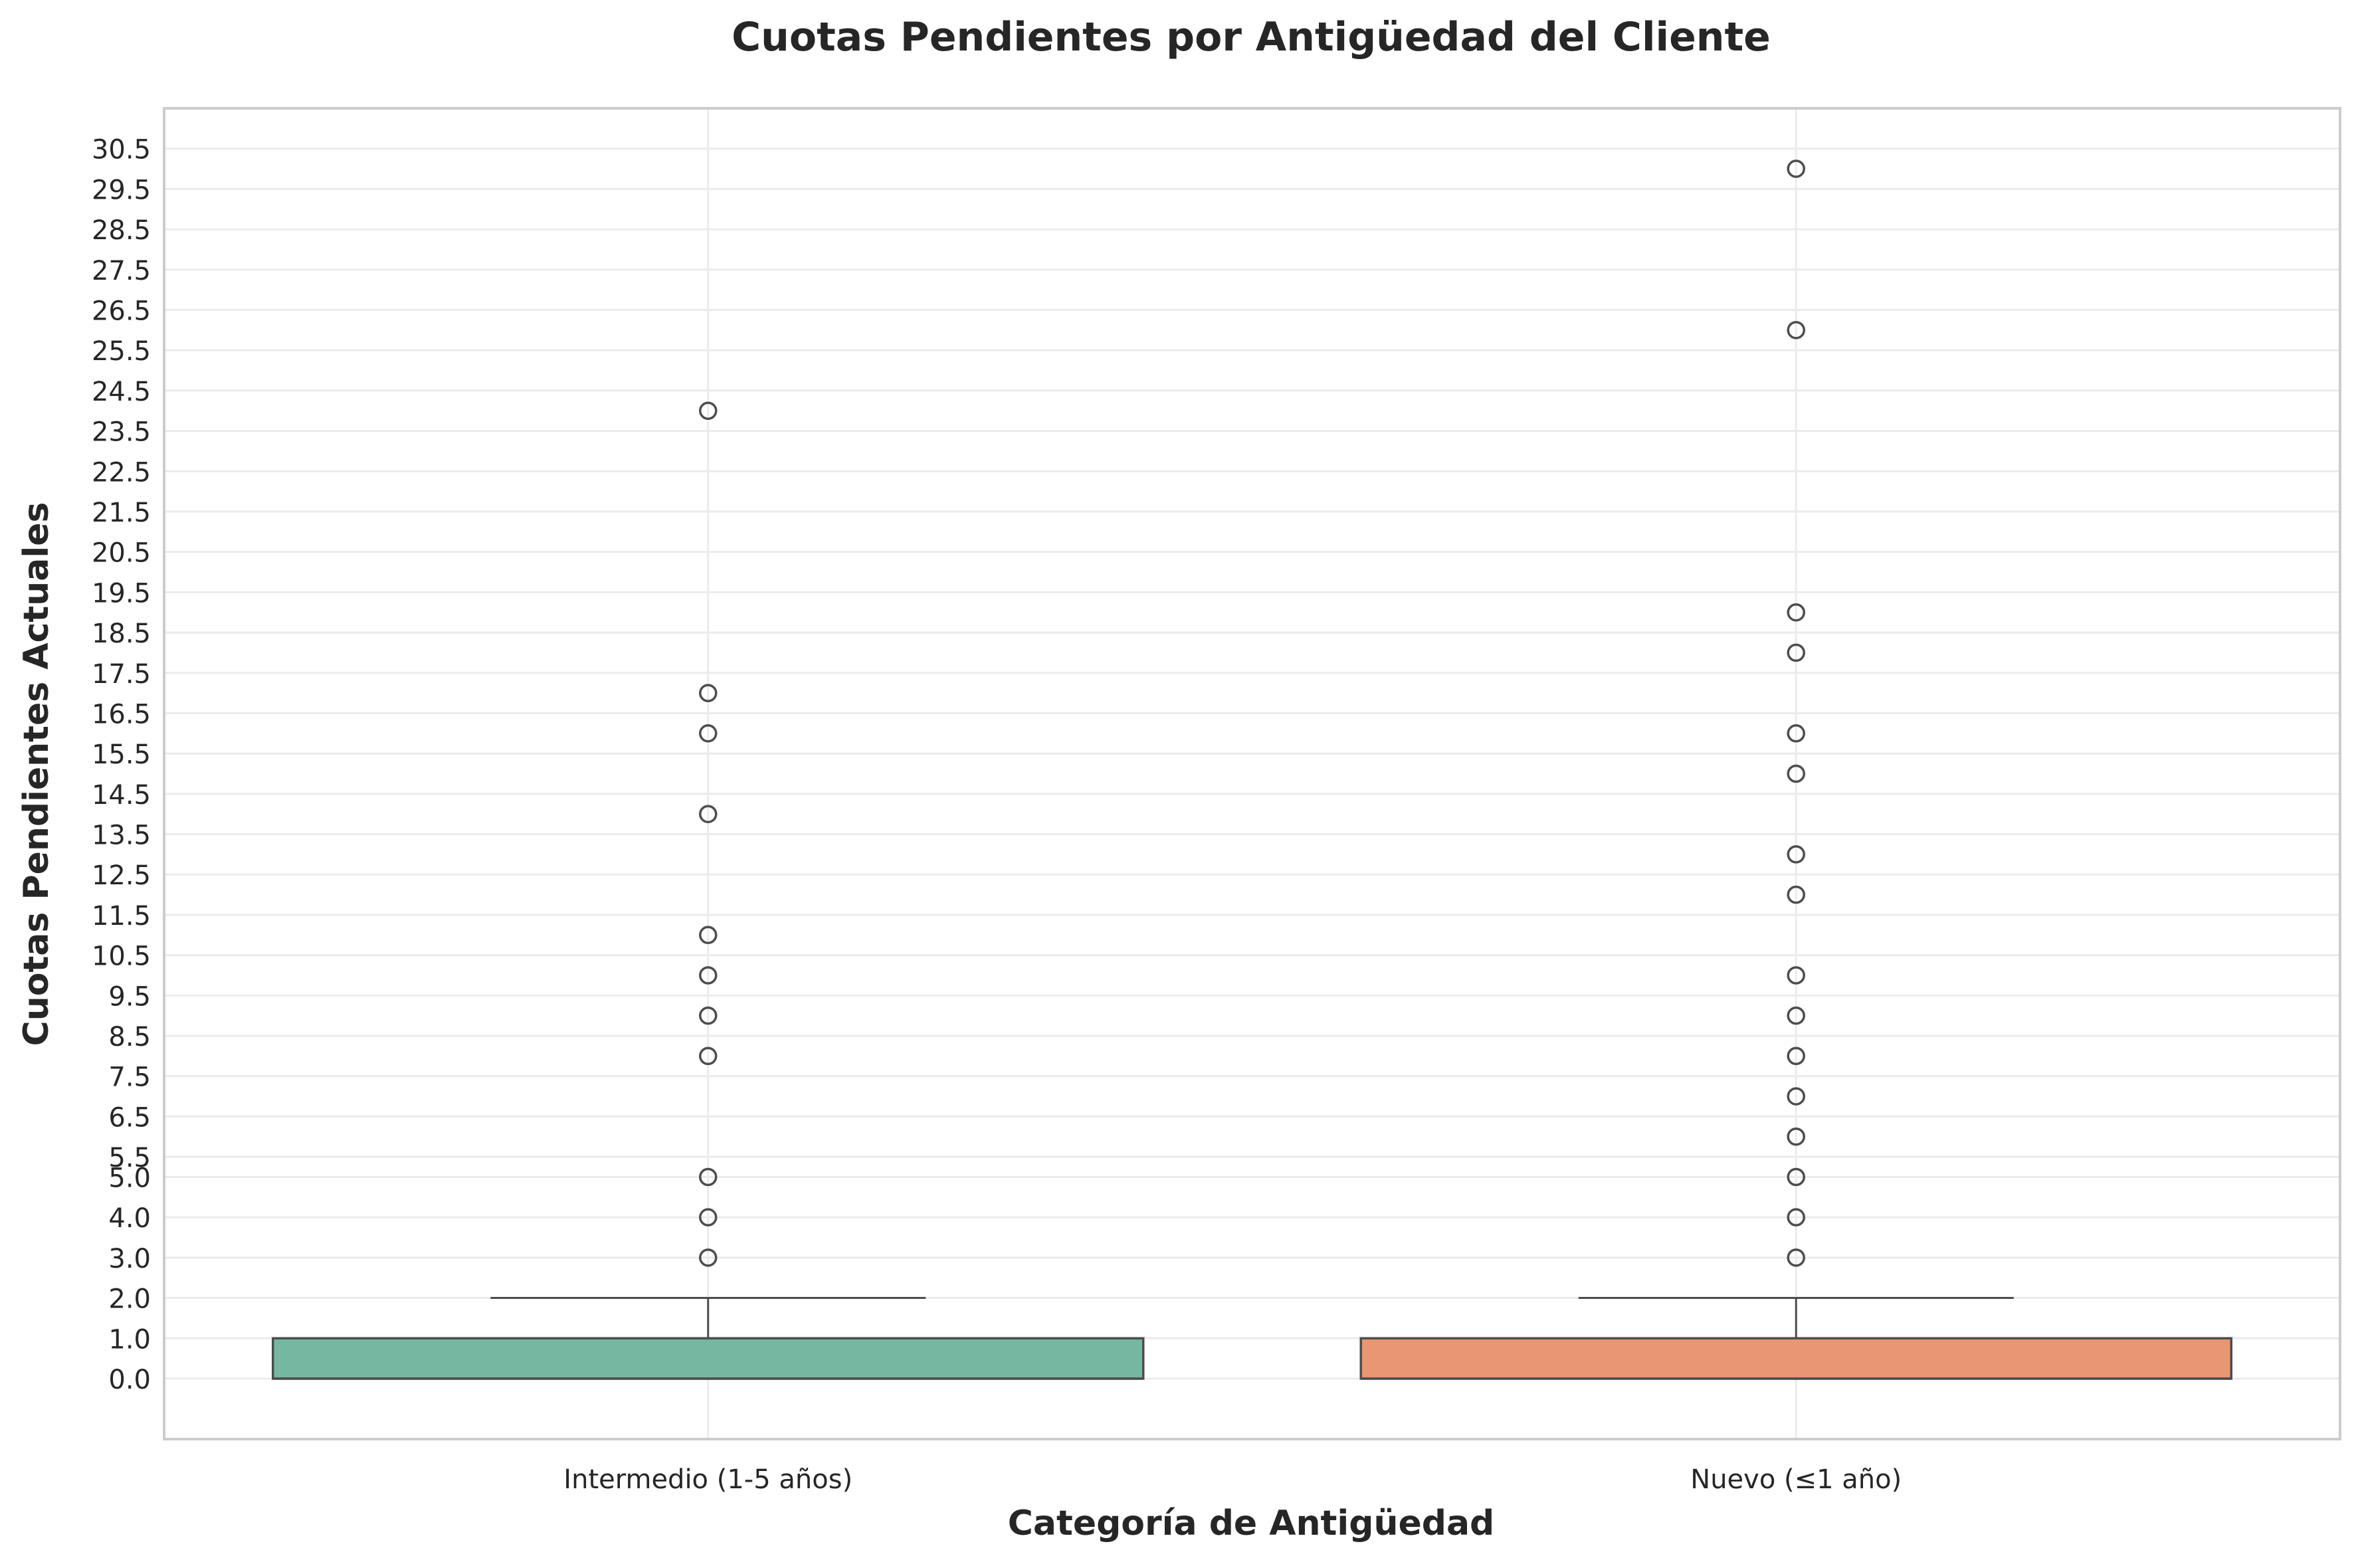  Describe the element at coordinates (122, 513) in the screenshot. I see `y-tick-label: 21.5` at that location.